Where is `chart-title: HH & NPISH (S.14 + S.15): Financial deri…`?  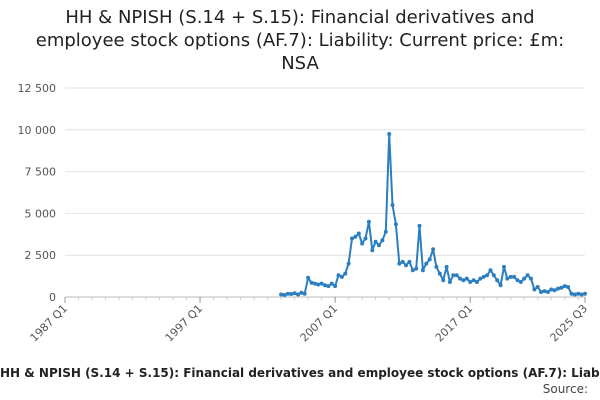
chart-title: HH & NPISH (S.14 + S.15): Financial deri… is located at coordinates (300, 40).